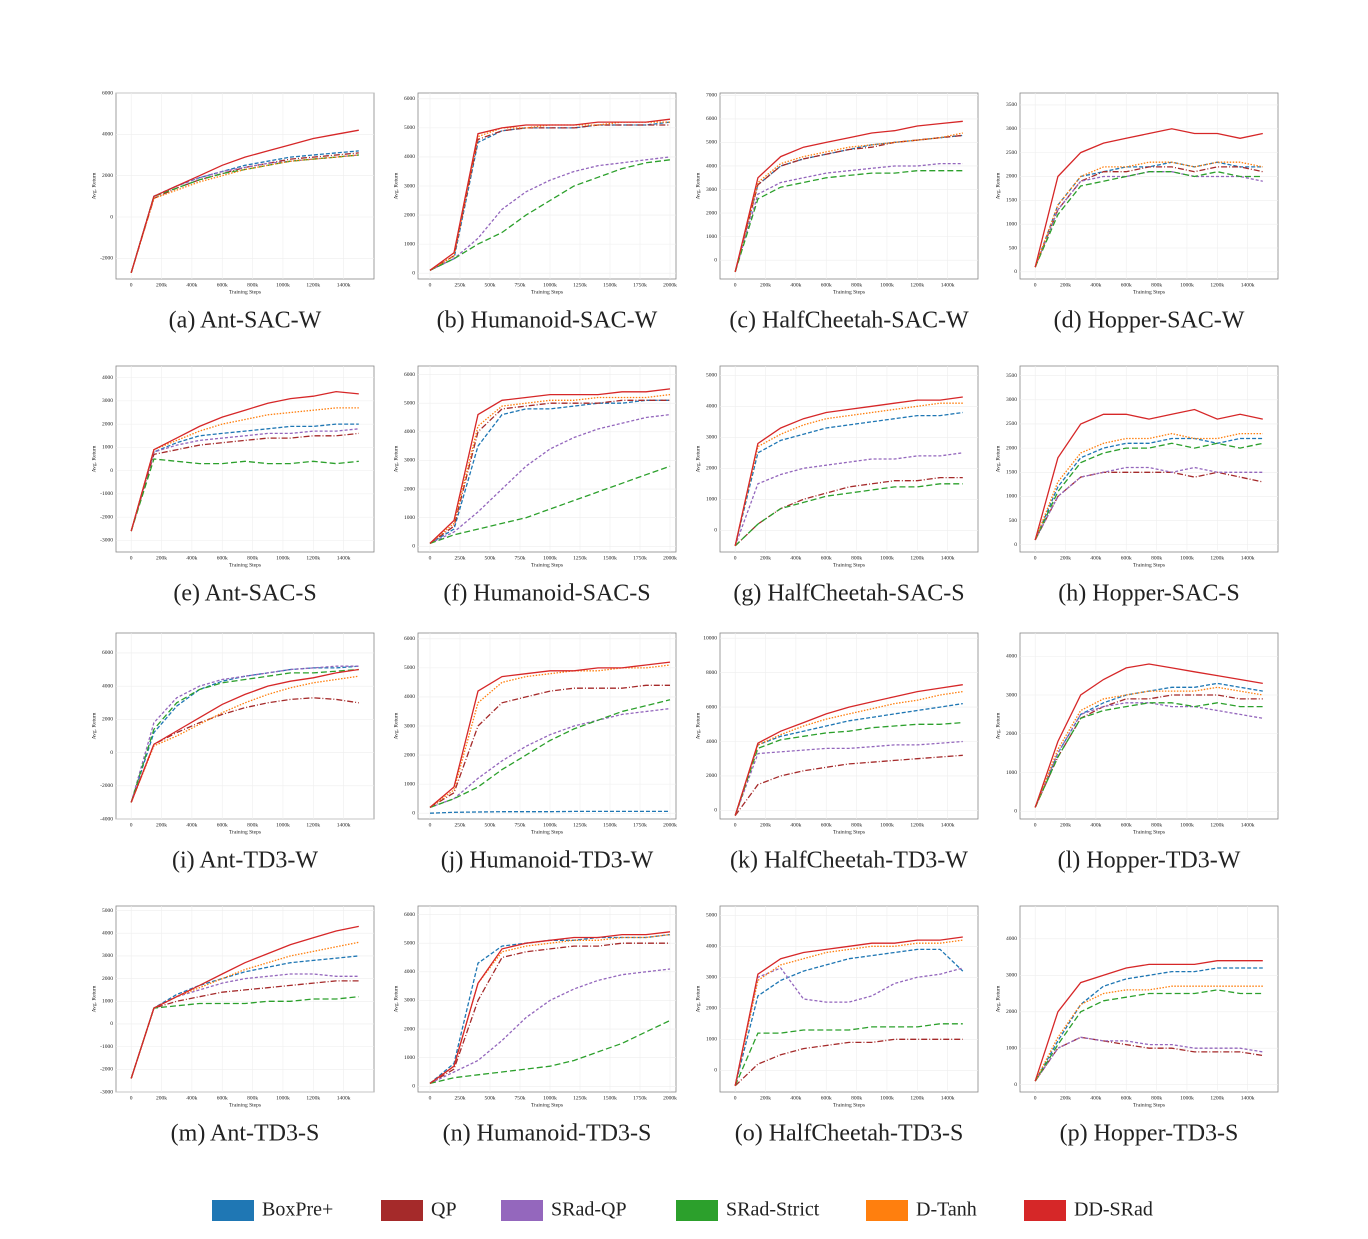  Describe the element at coordinates (106, 1047) in the screenshot. I see `y-tick-label: -1000` at that location.